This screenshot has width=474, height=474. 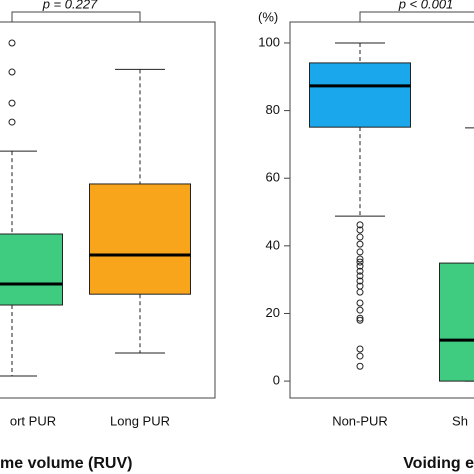 What do you see at coordinates (273, 244) in the screenshot?
I see `y-tick-label: 40` at bounding box center [273, 244].